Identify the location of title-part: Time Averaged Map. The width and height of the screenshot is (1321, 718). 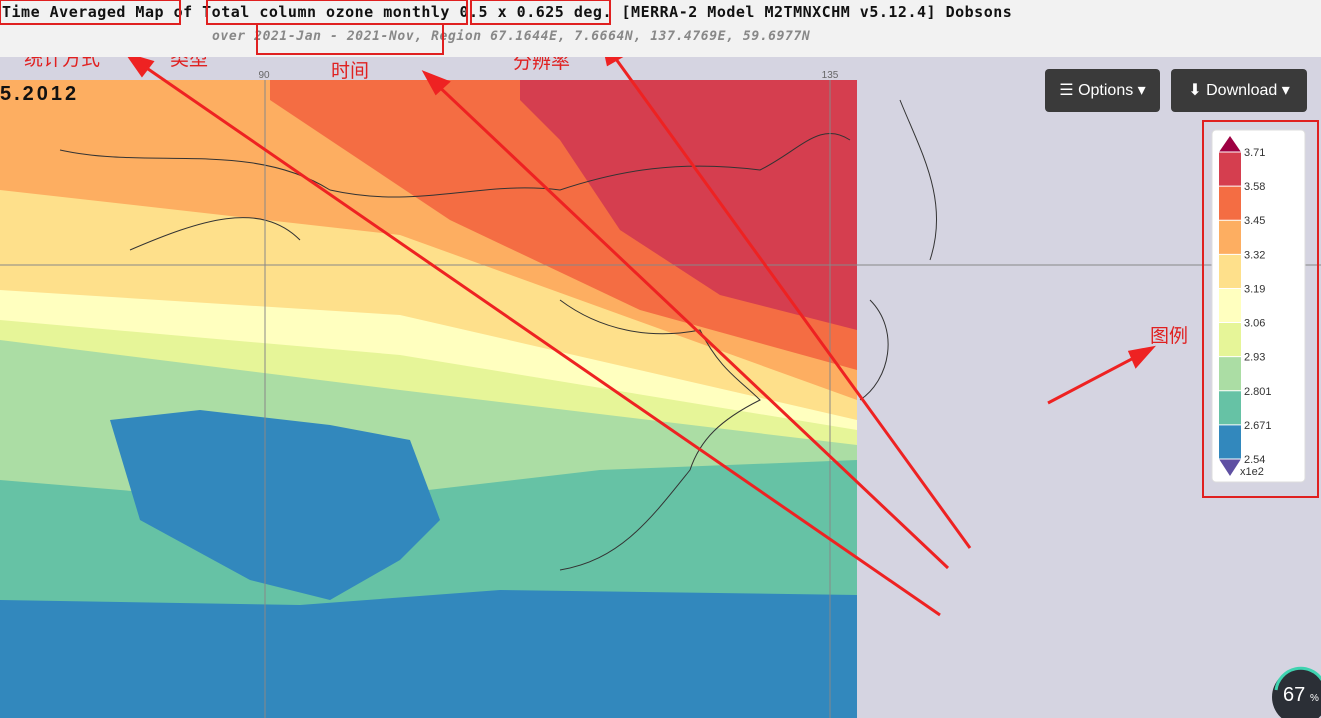
(83, 12).